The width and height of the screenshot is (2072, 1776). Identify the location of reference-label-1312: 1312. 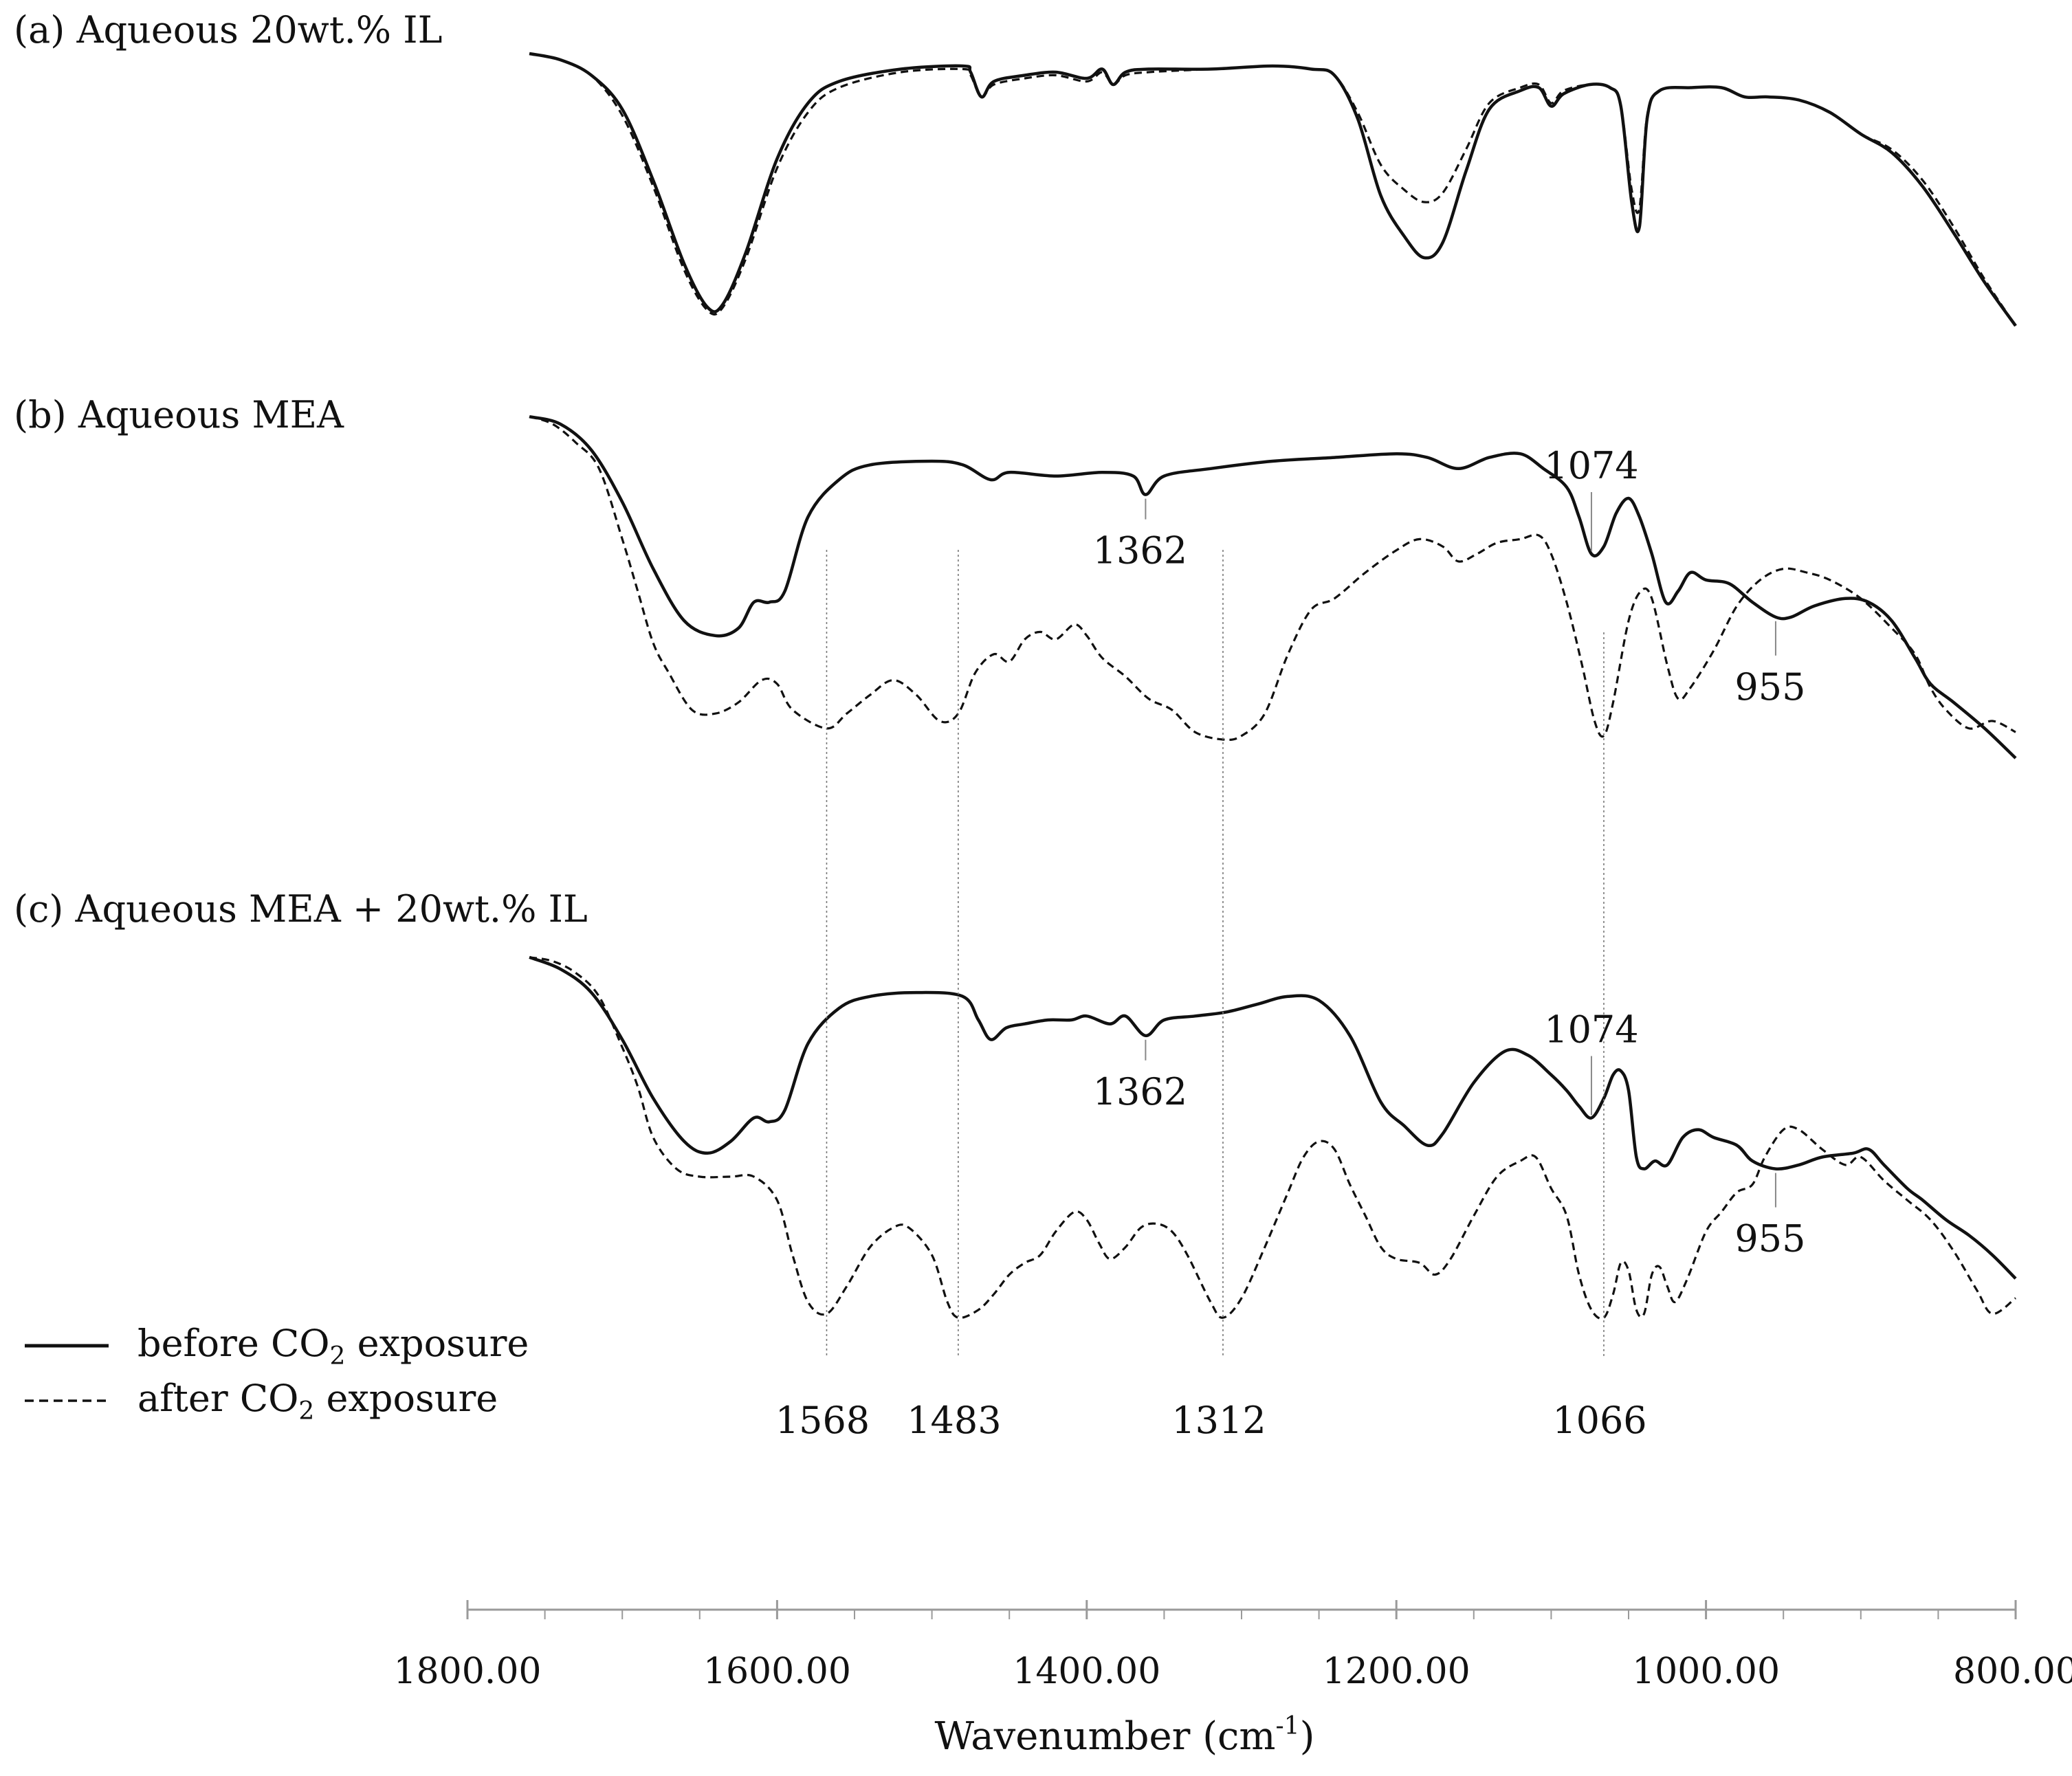
(1218, 1420).